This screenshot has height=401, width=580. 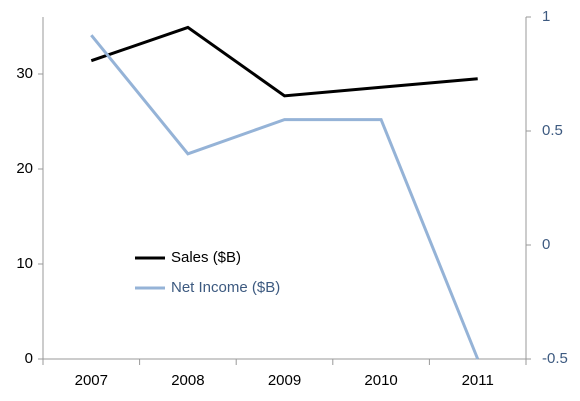 I want to click on y2-tick-label: 0, so click(x=546, y=244).